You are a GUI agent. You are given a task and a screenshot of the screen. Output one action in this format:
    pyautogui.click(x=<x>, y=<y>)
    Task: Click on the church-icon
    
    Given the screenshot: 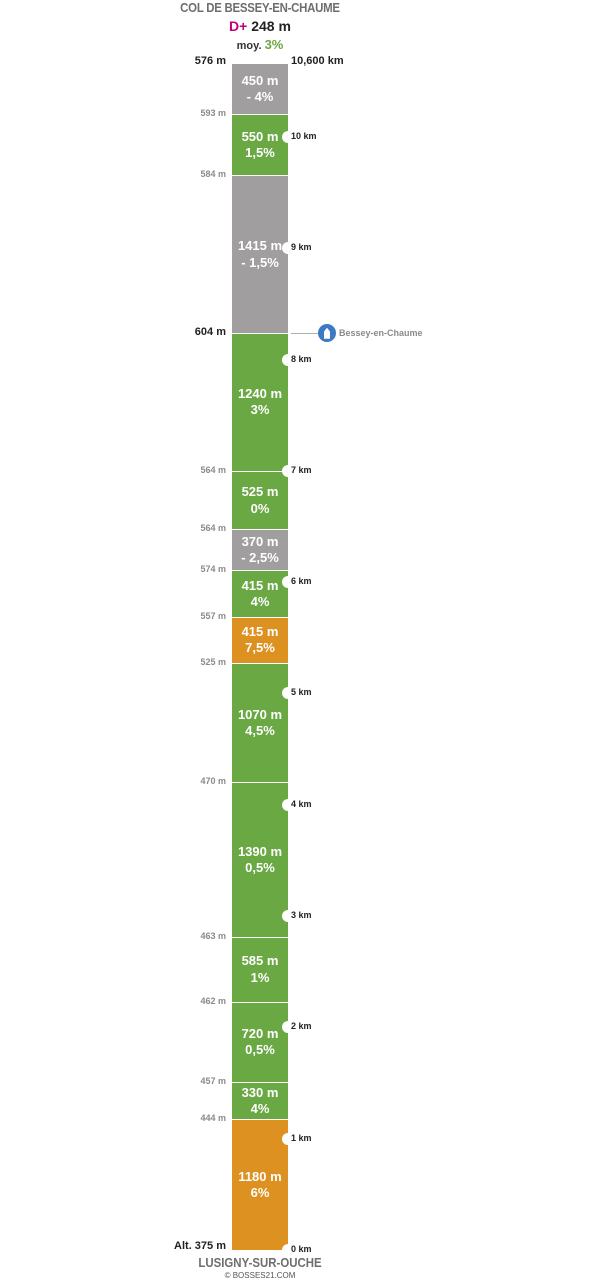 What is the action you would take?
    pyautogui.click(x=327, y=332)
    